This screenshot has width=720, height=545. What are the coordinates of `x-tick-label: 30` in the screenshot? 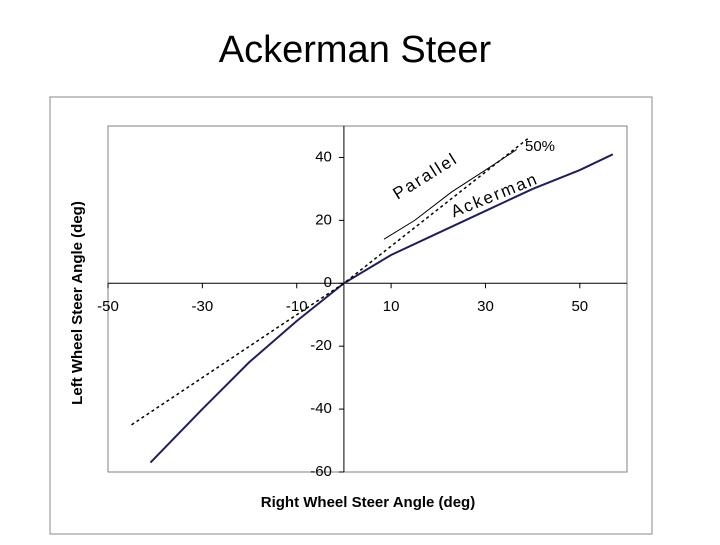 It's located at (485, 306).